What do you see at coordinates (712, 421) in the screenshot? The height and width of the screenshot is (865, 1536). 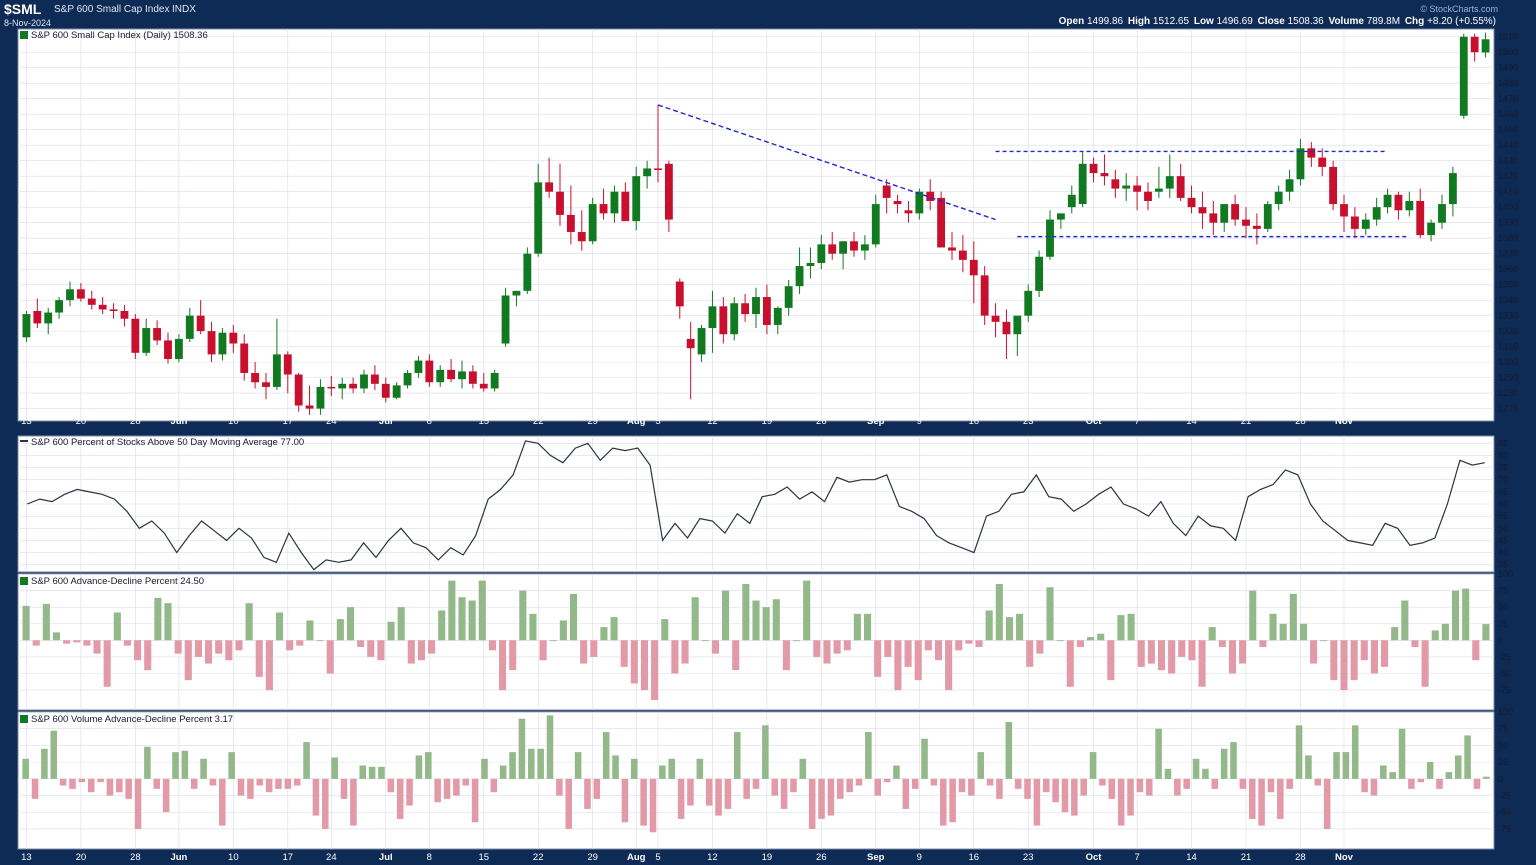 I see `x-label-top: 12` at bounding box center [712, 421].